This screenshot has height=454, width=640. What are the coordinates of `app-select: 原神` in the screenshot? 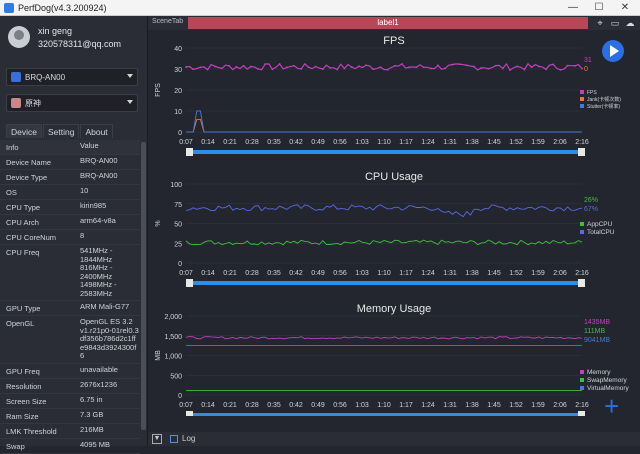 It's located at (72, 103).